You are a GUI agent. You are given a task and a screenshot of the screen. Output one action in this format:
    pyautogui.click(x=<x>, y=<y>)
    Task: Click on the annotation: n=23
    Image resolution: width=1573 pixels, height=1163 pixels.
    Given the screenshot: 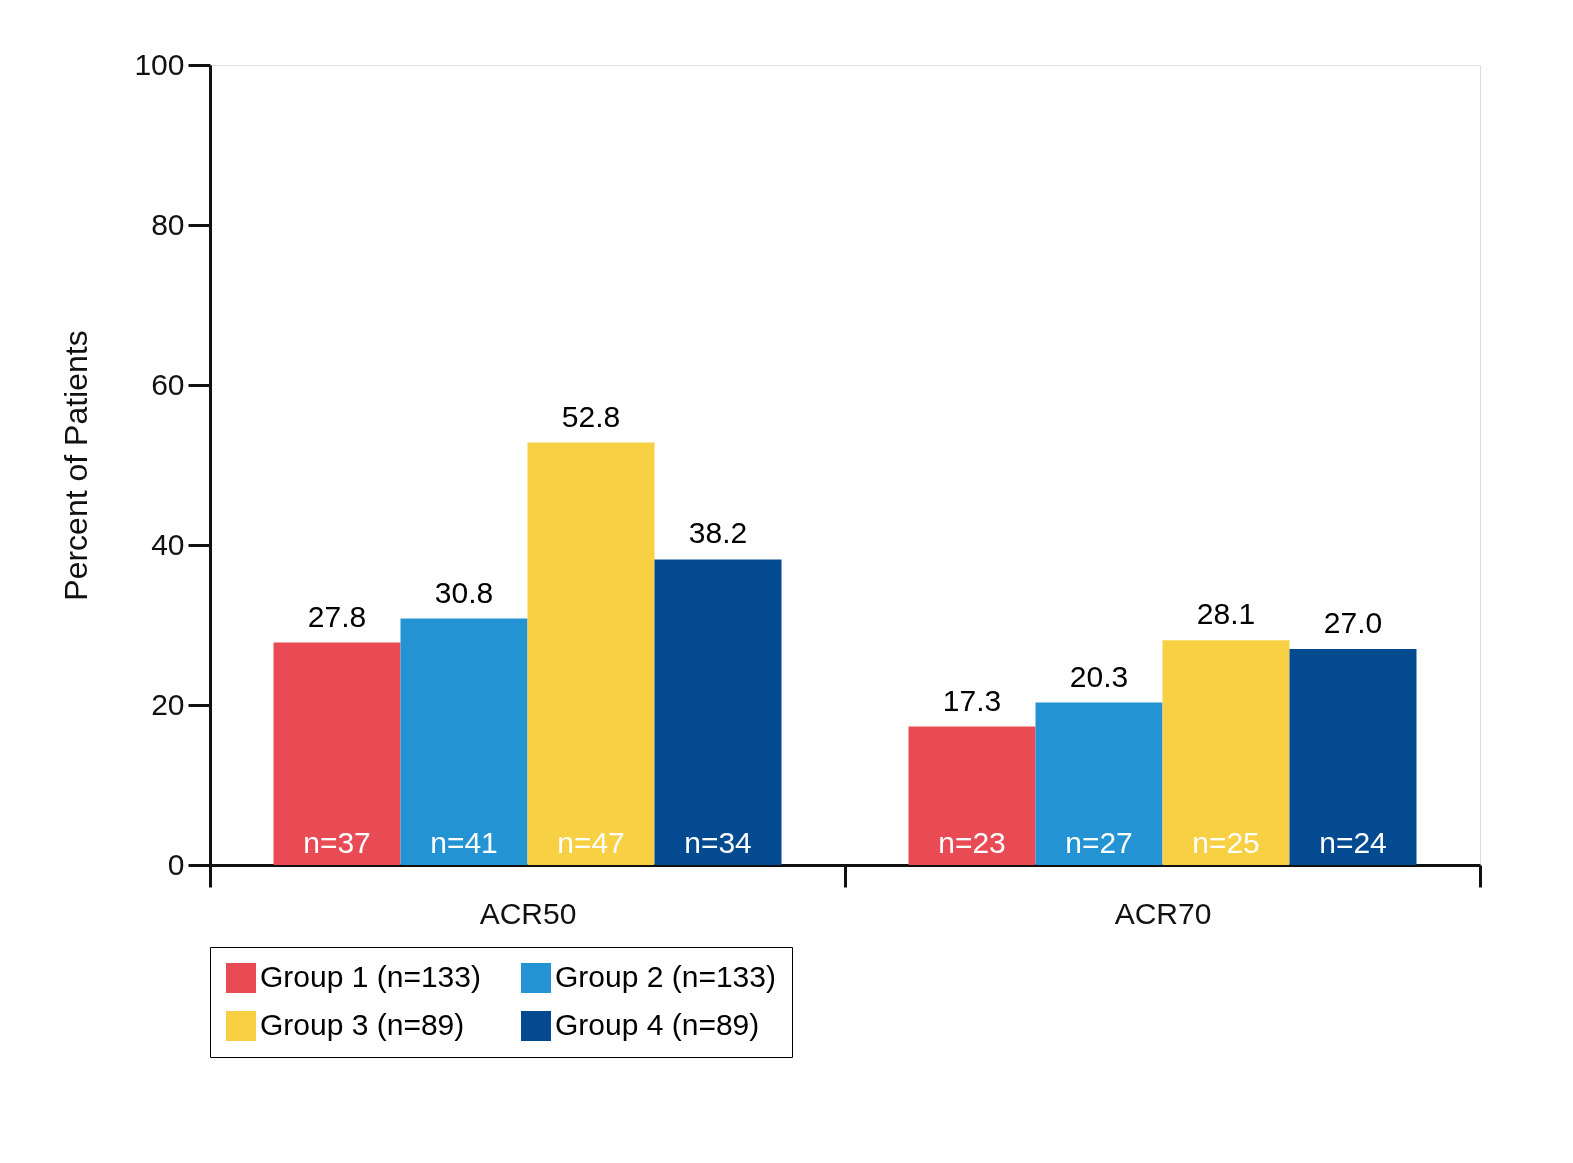 What is the action you would take?
    pyautogui.click(x=972, y=842)
    